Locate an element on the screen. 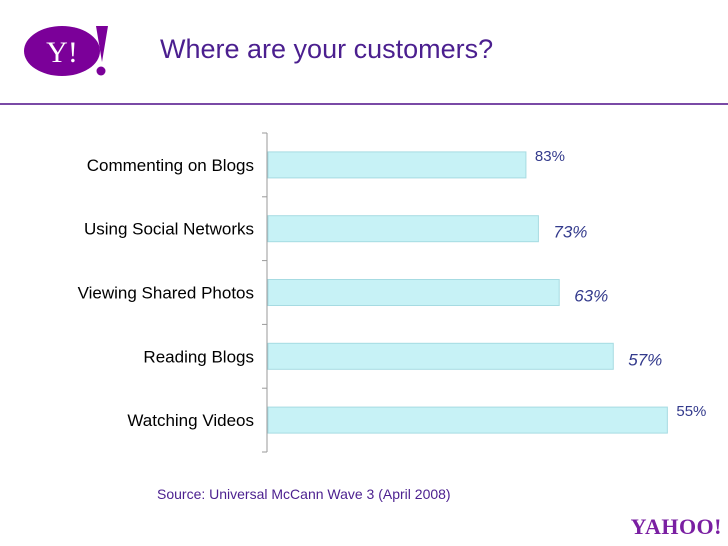  yahoo-logo-icon: Y! is located at coordinates (66, 51).